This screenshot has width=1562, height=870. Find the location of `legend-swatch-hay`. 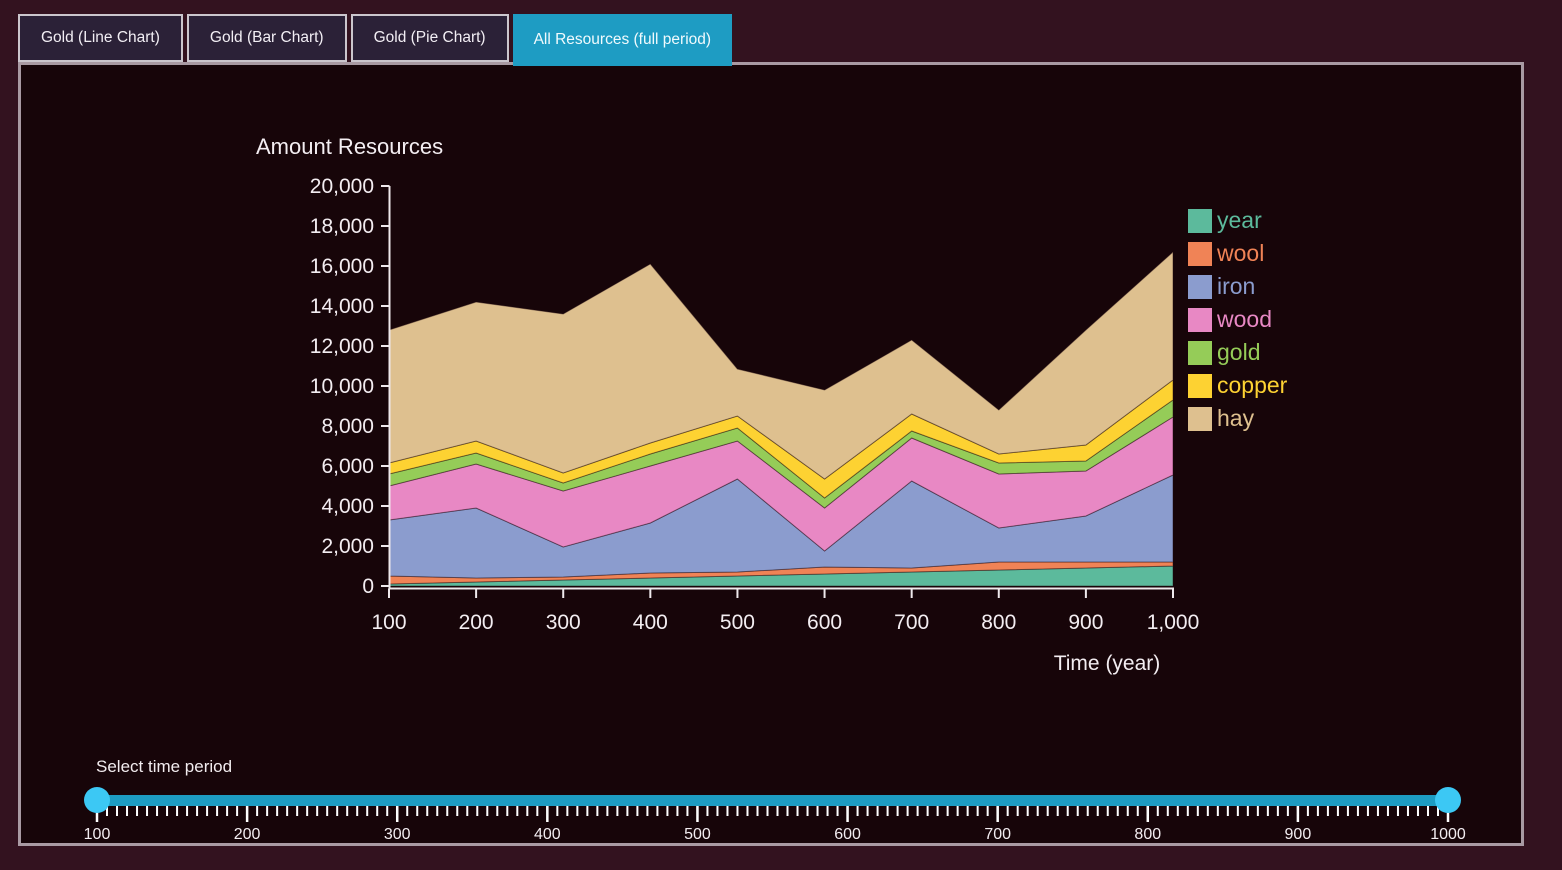

legend-swatch-hay is located at coordinates (1200, 418).